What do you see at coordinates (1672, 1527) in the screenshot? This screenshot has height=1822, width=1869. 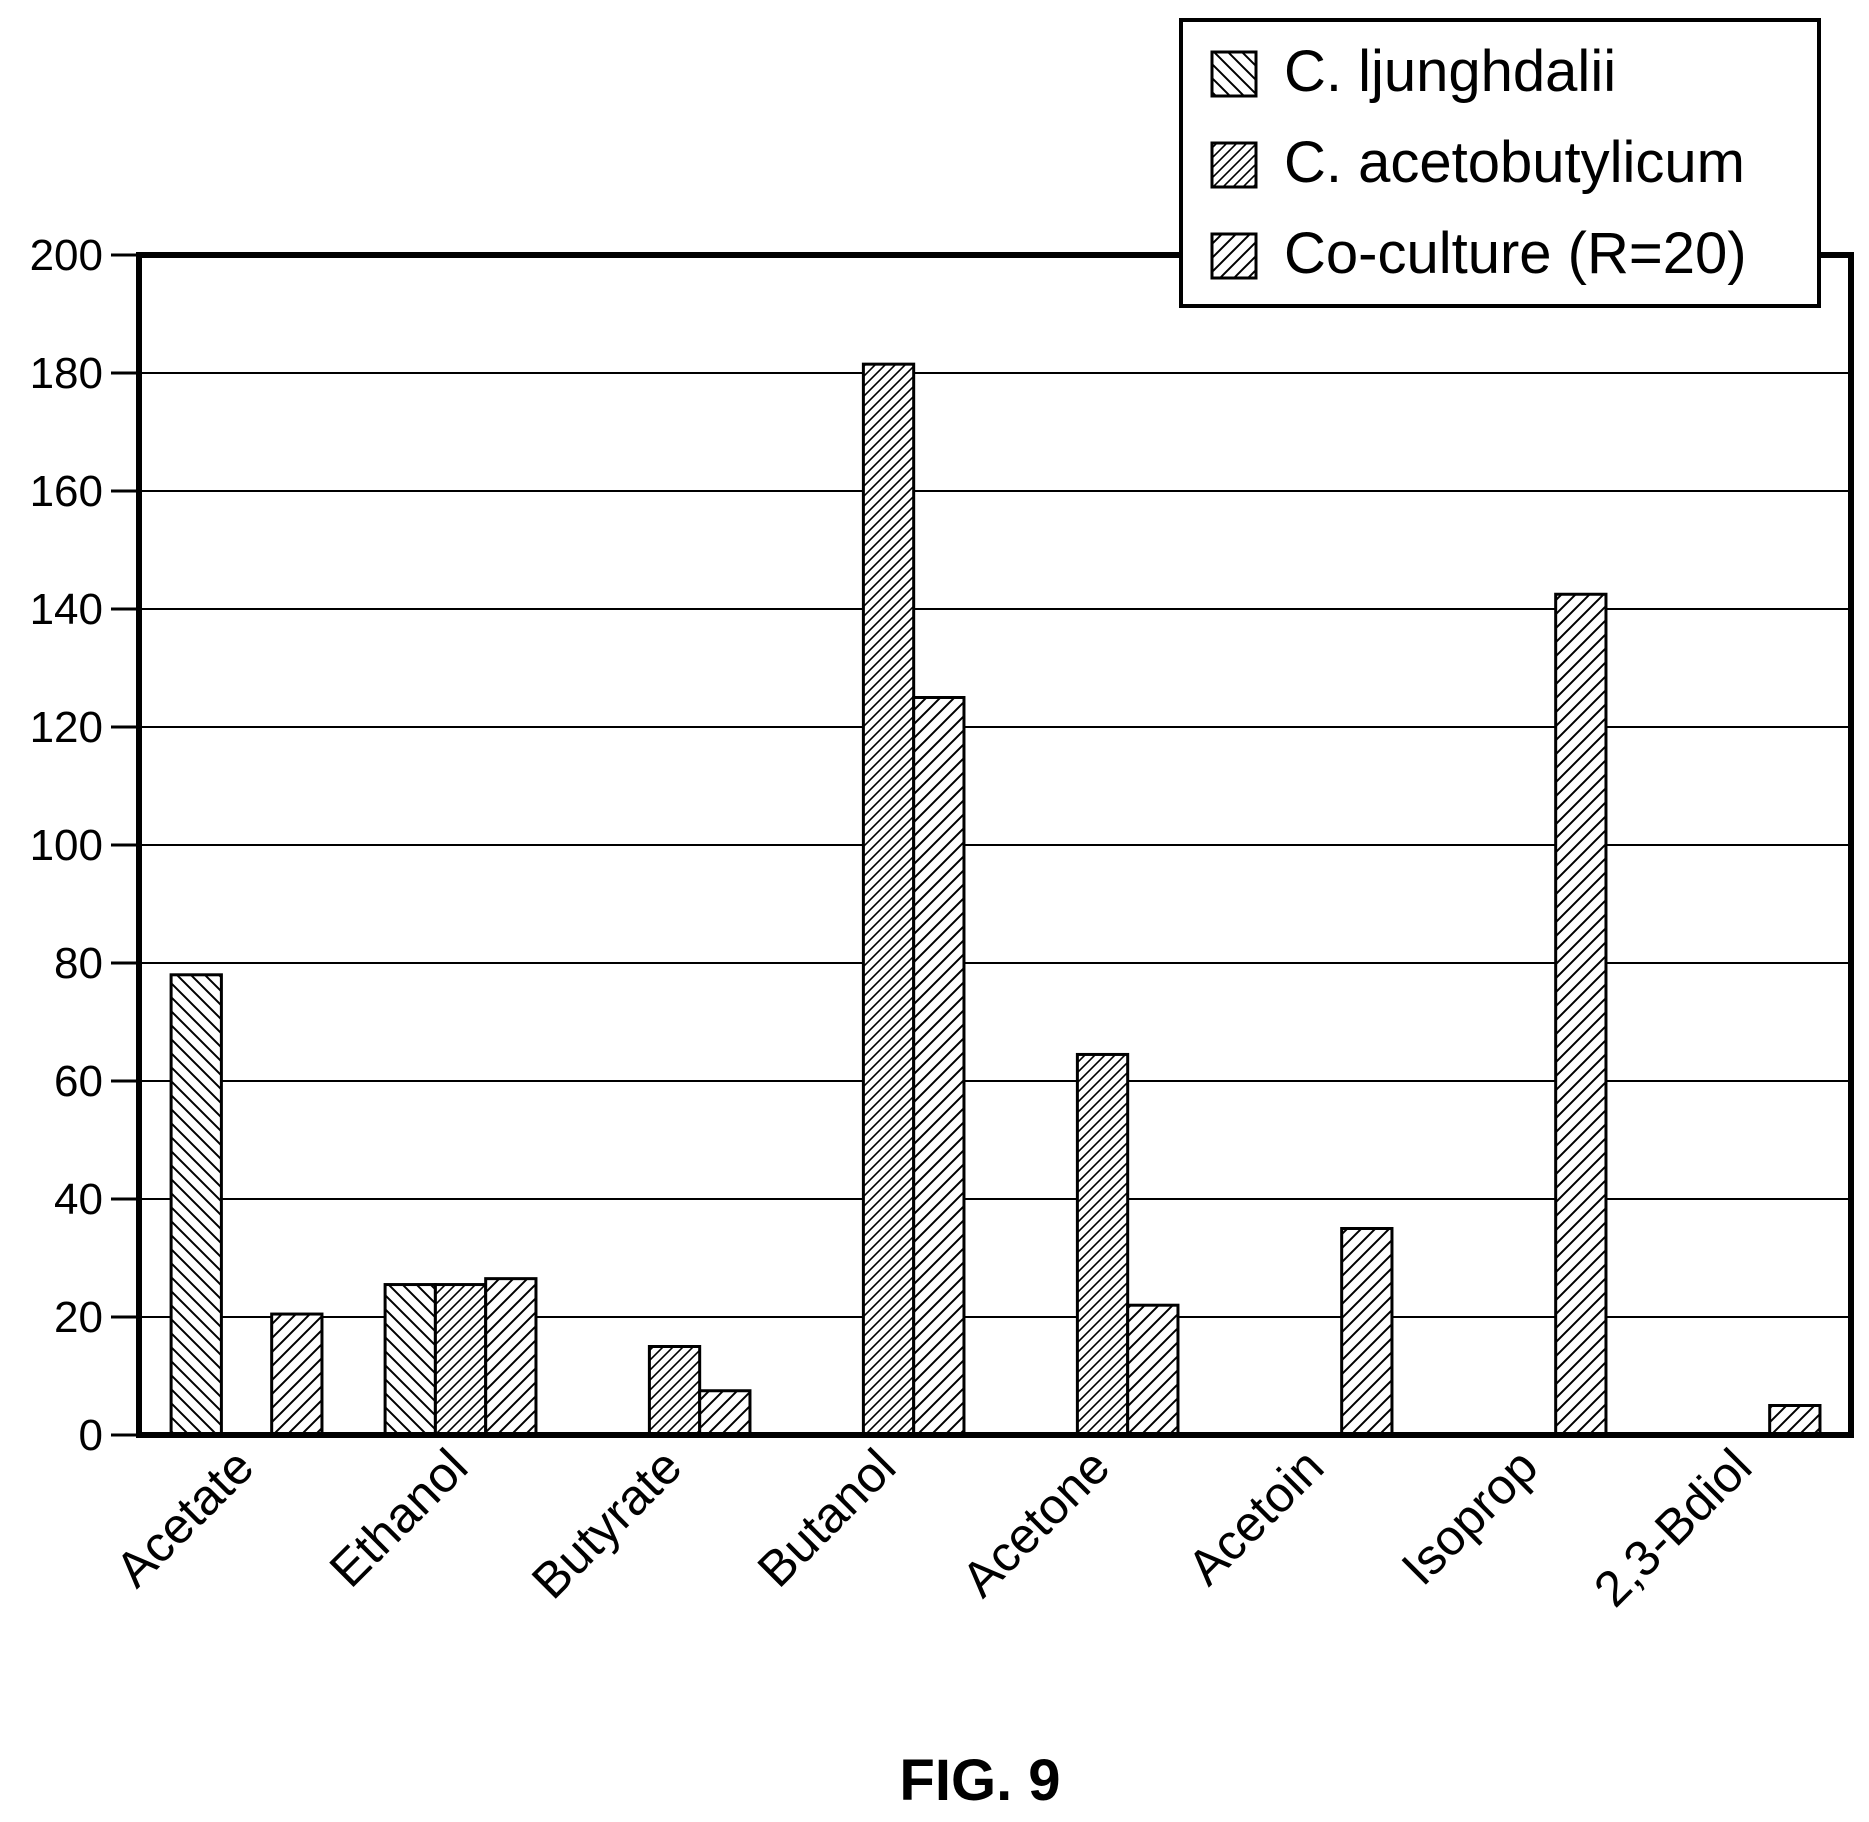 I see `x-tick-label: 2,3-Bdiol` at bounding box center [1672, 1527].